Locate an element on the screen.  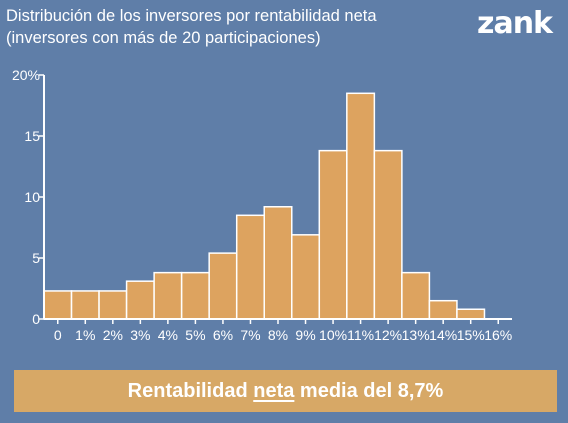
banner-emphasis: neta is located at coordinates (274, 390).